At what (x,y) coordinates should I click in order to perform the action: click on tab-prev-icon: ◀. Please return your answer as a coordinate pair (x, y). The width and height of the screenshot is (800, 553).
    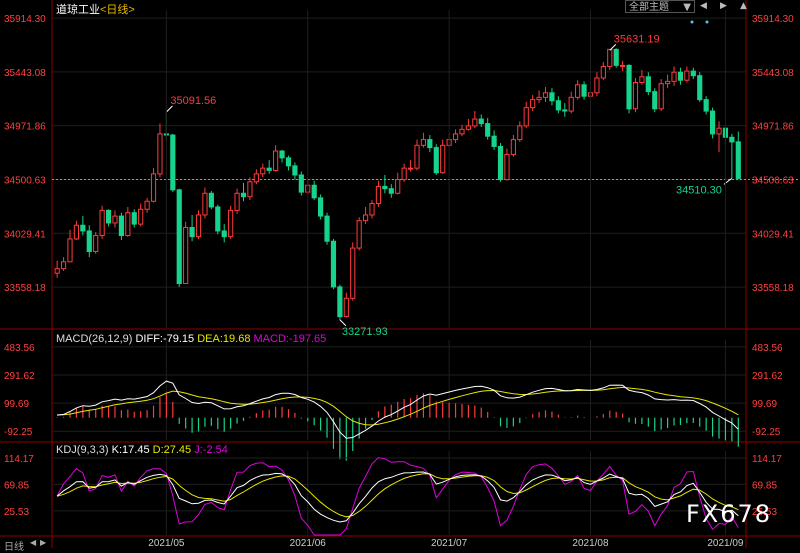
    Looking at the image, I should click on (33, 542).